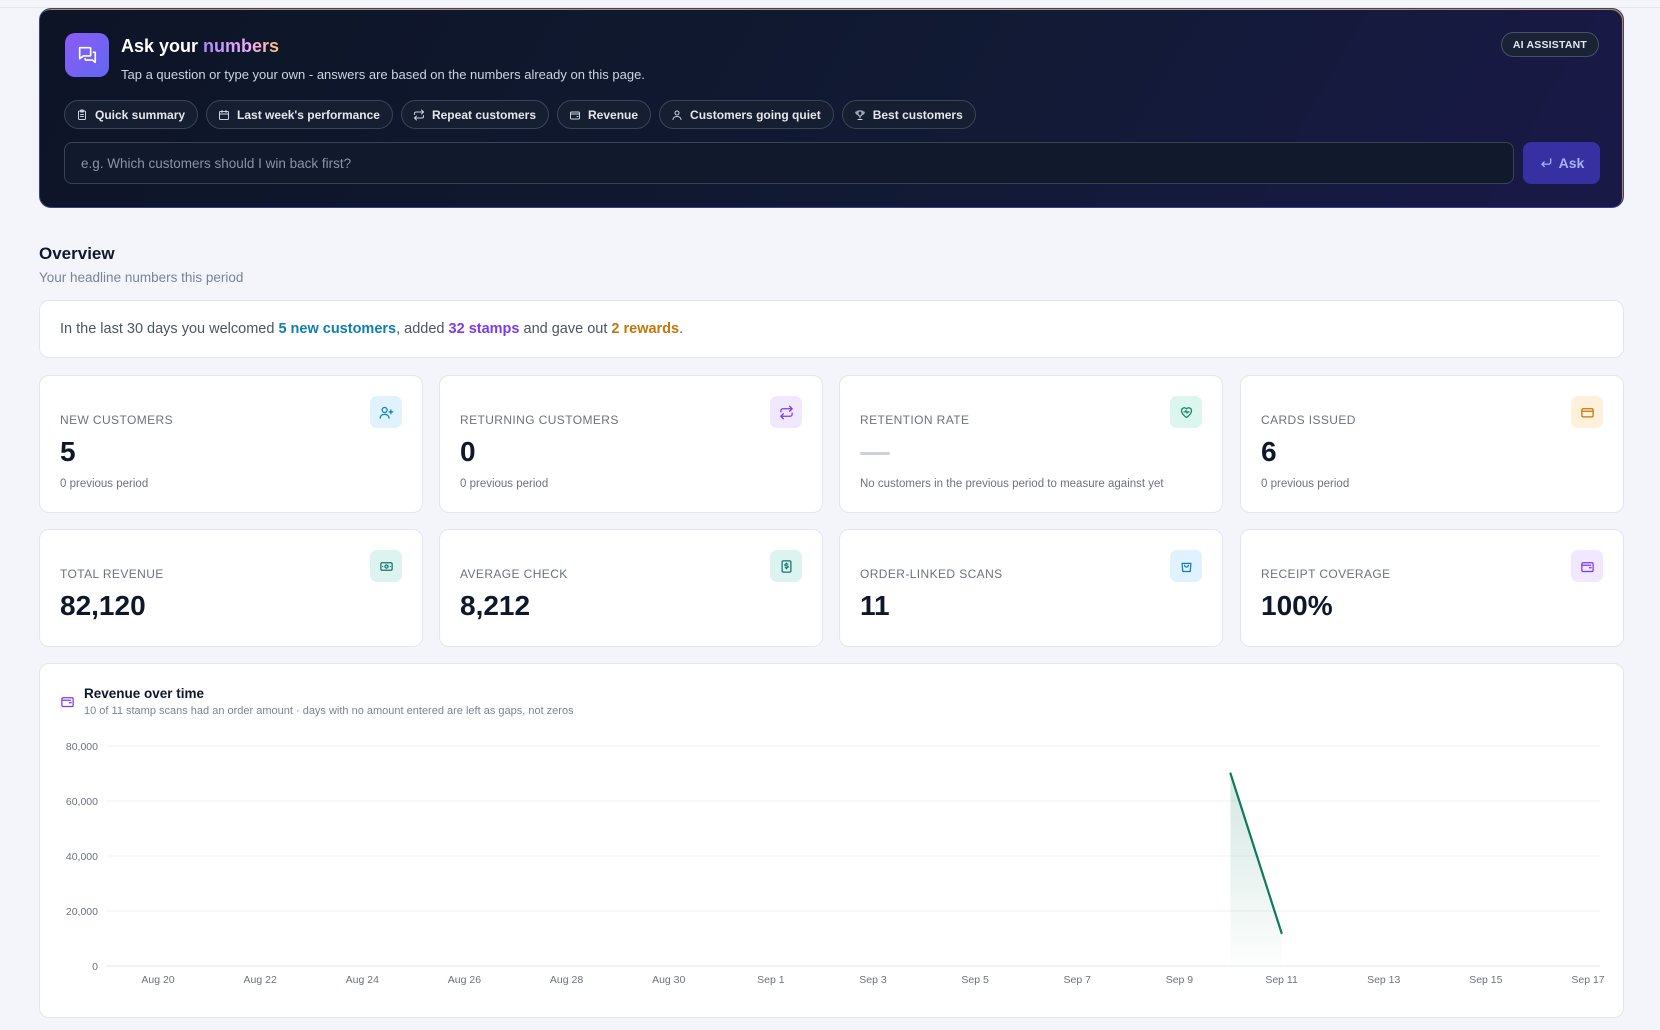  Describe the element at coordinates (386, 566) in the screenshot. I see `banknote-icon` at that location.